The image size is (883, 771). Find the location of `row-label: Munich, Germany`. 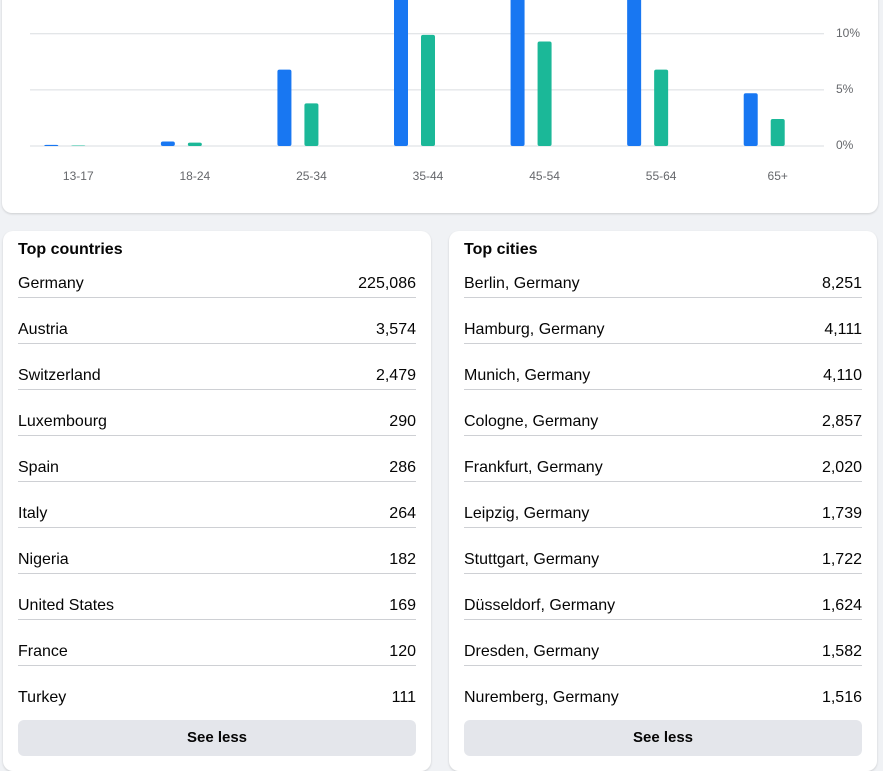

row-label: Munich, Germany is located at coordinates (527, 375).